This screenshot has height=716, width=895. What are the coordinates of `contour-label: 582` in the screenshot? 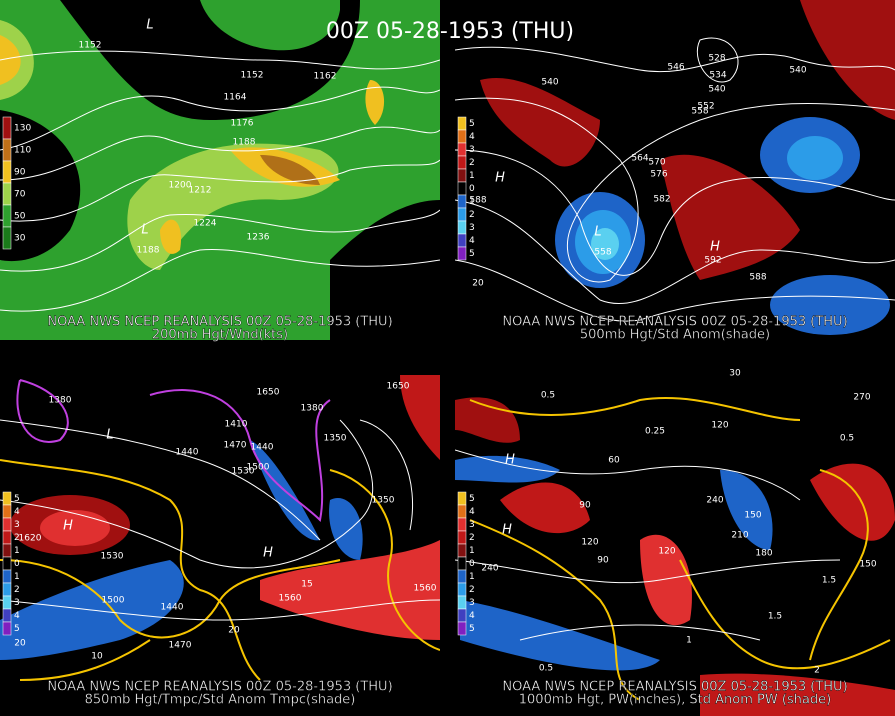 It's located at (661, 200).